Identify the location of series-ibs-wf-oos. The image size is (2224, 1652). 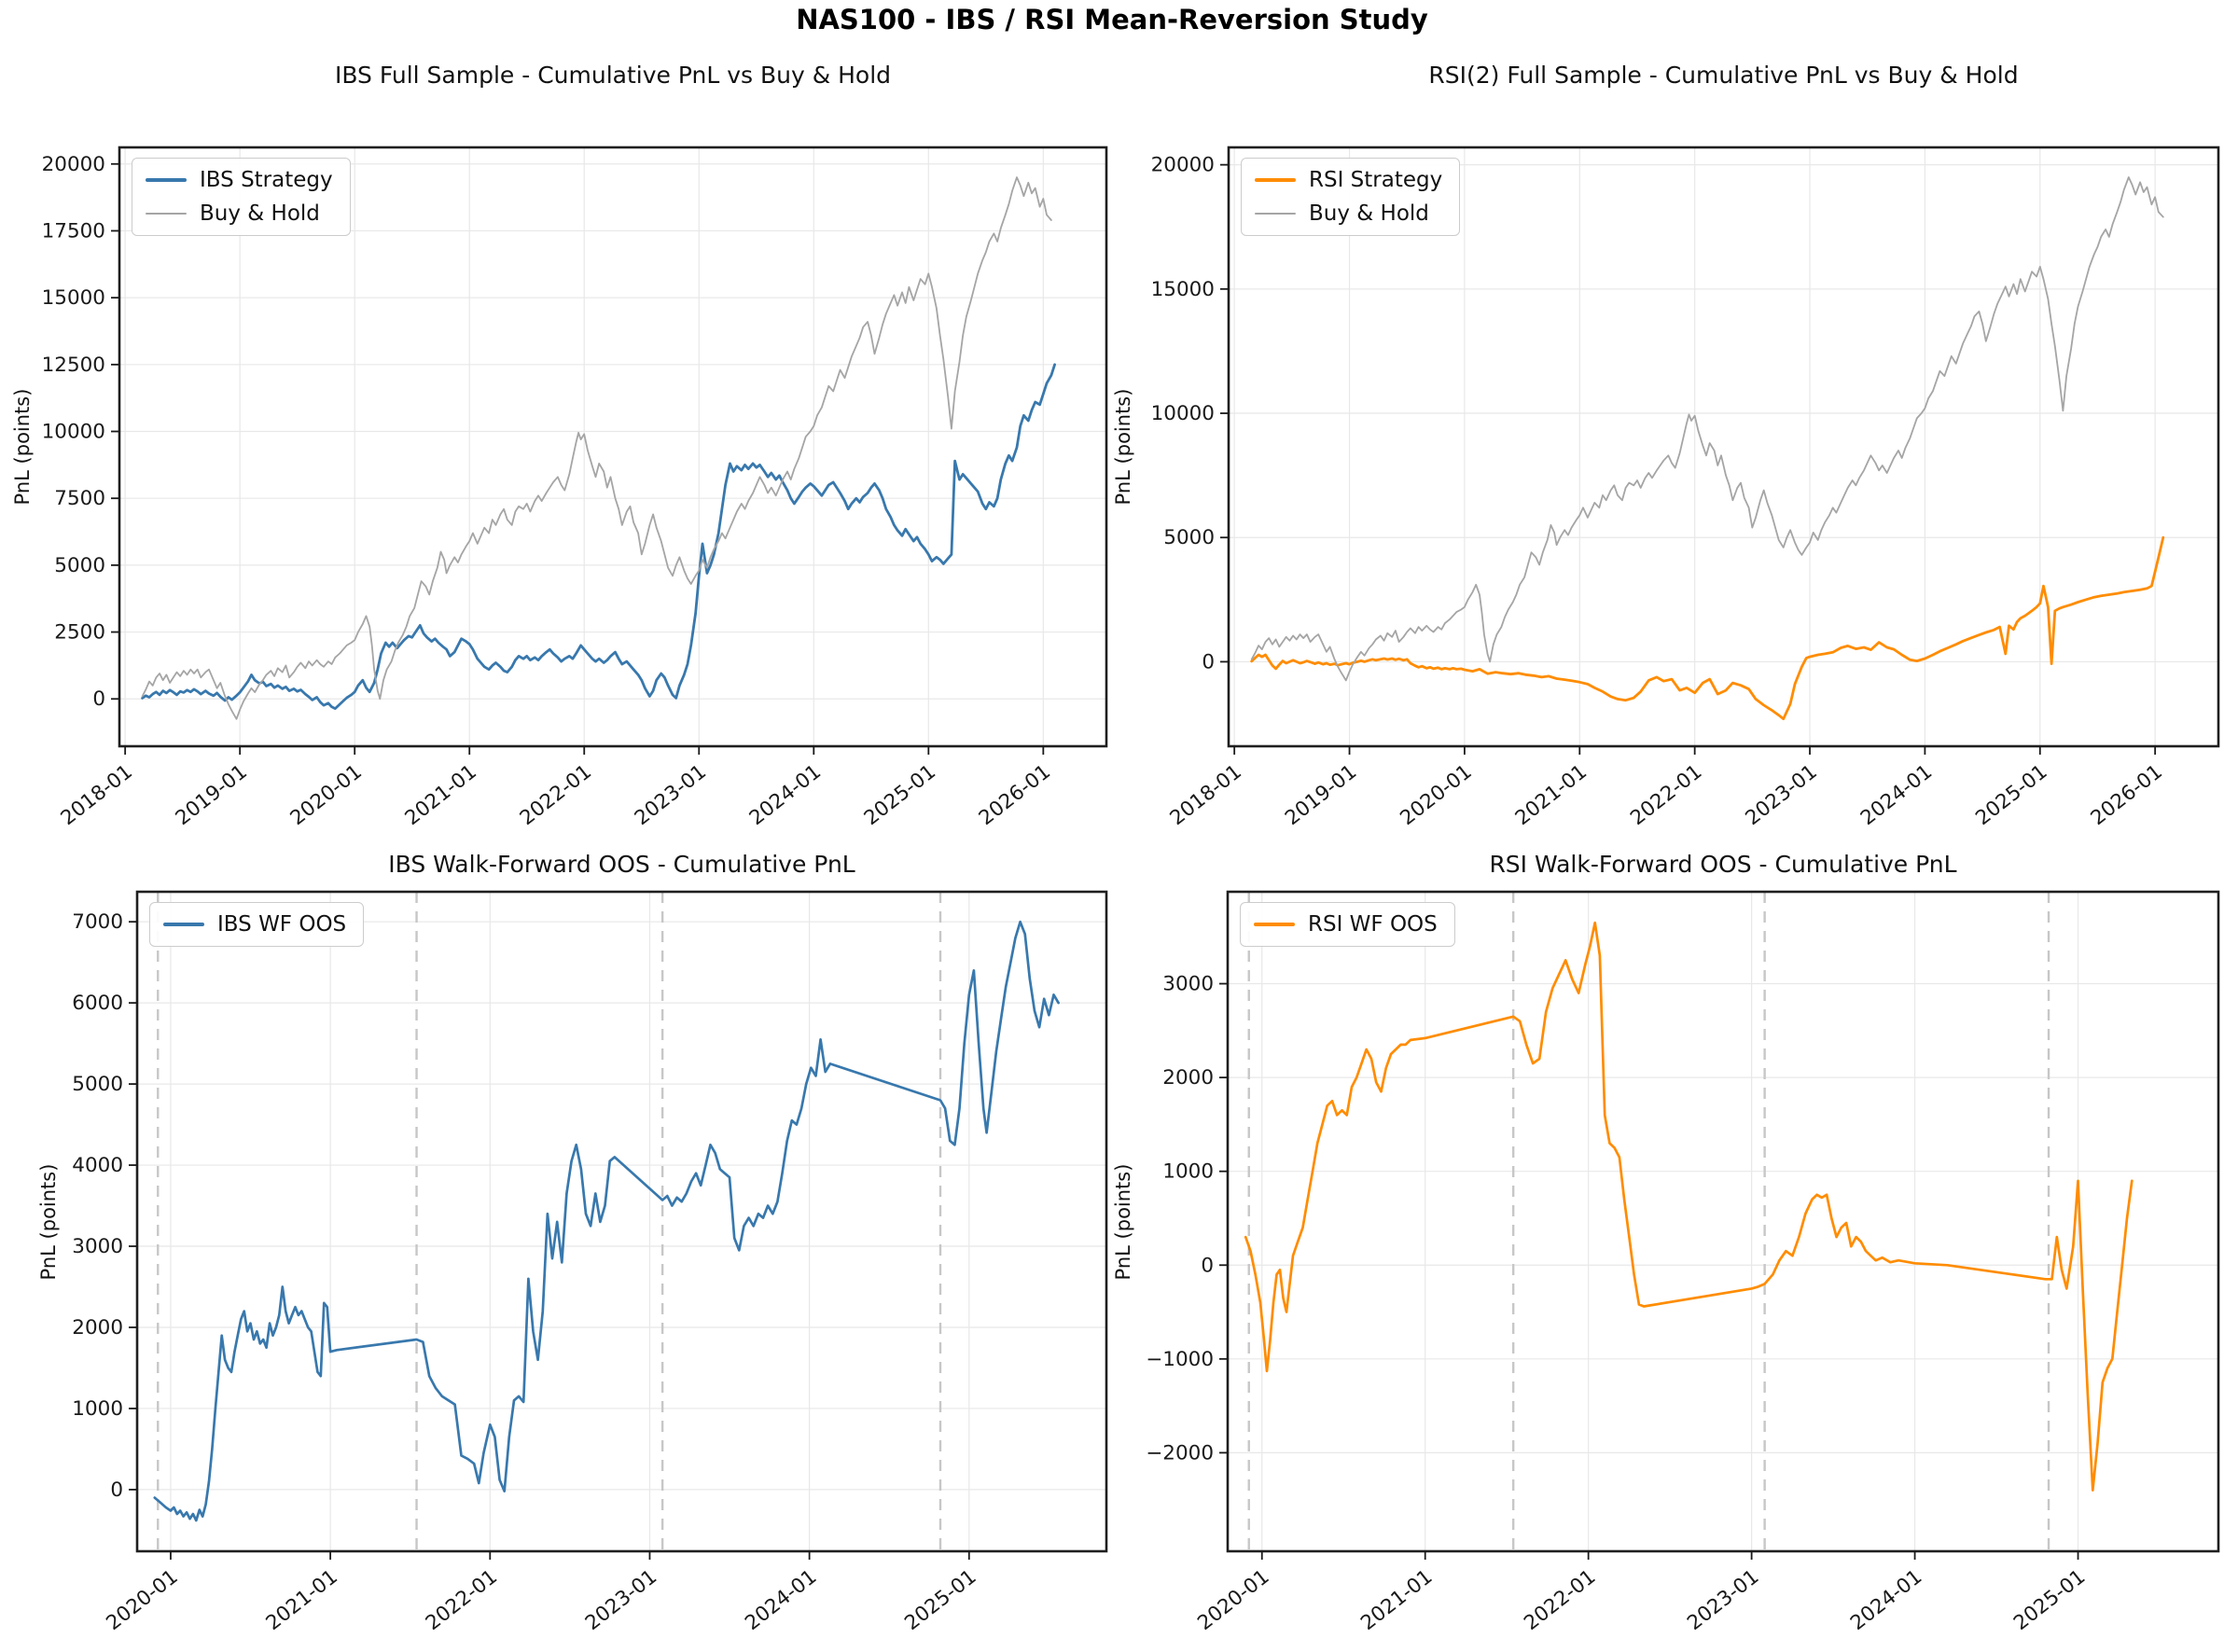
(606, 1221).